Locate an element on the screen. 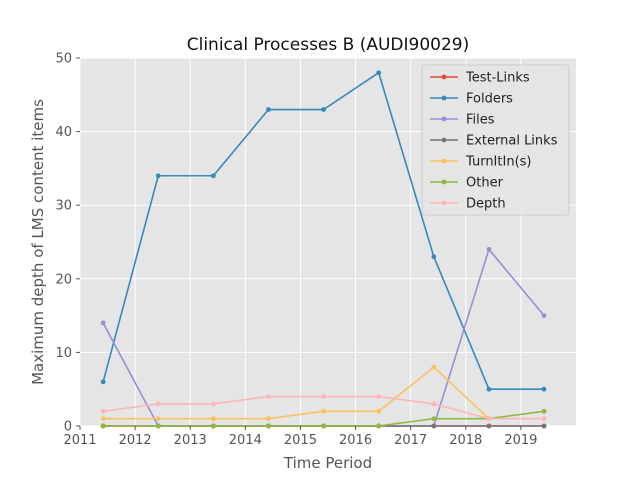 Image resolution: width=640 pixels, height=480 pixels. x-tick-label: 2012 is located at coordinates (135, 440).